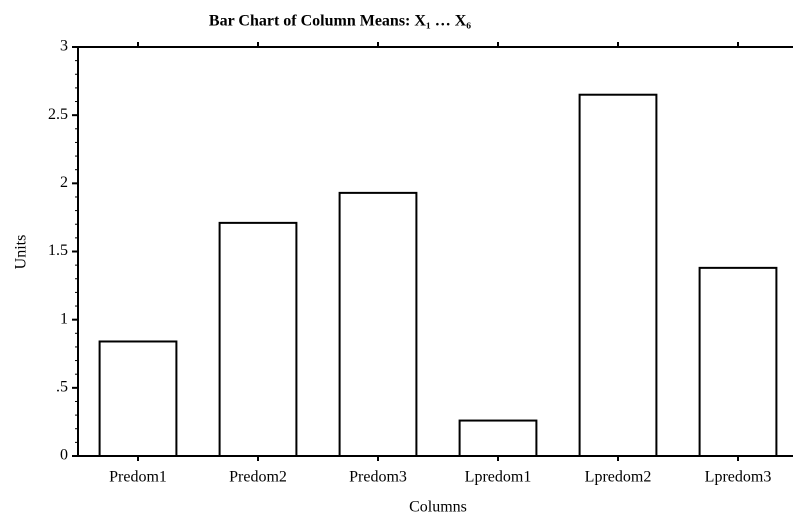 The width and height of the screenshot is (793, 518). Describe the element at coordinates (498, 477) in the screenshot. I see `x-tick-label: Lpredom1` at that location.